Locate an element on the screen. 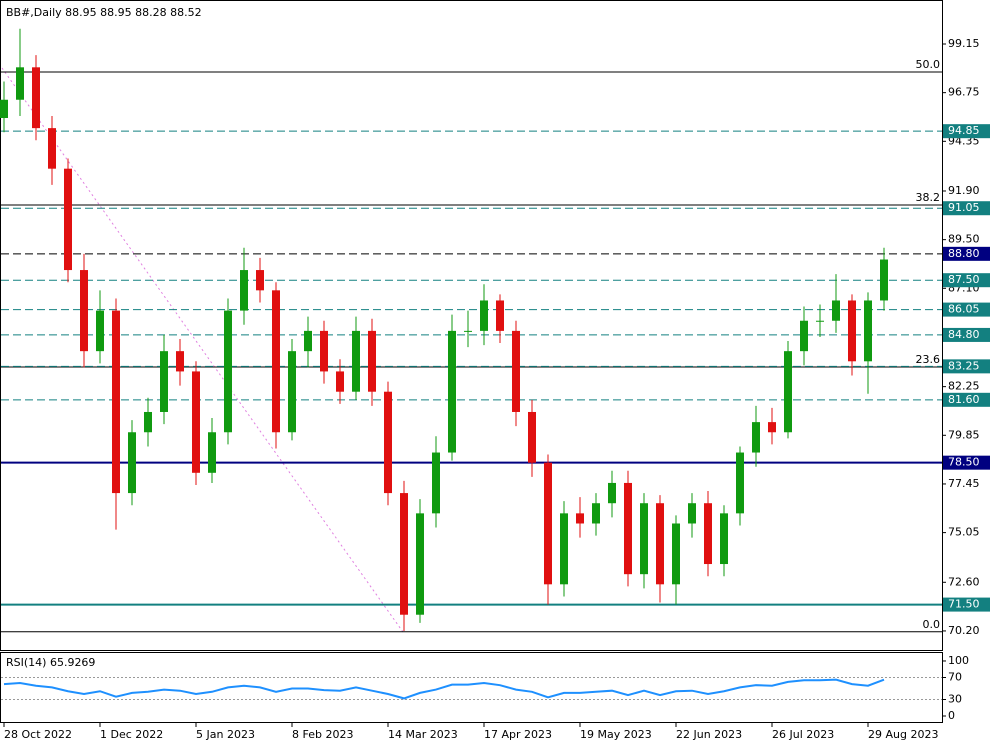  y-tick-label: 70 is located at coordinates (955, 676).